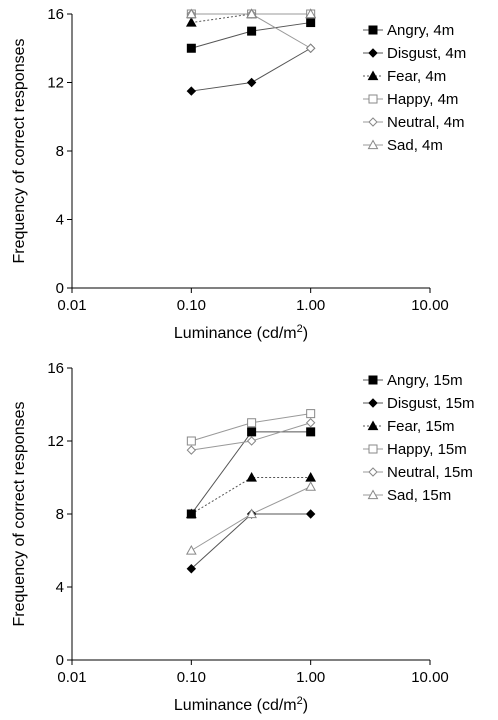 The image size is (498, 720). I want to click on legend-label-neutral-15m: Neutral, 15m, so click(430, 472).